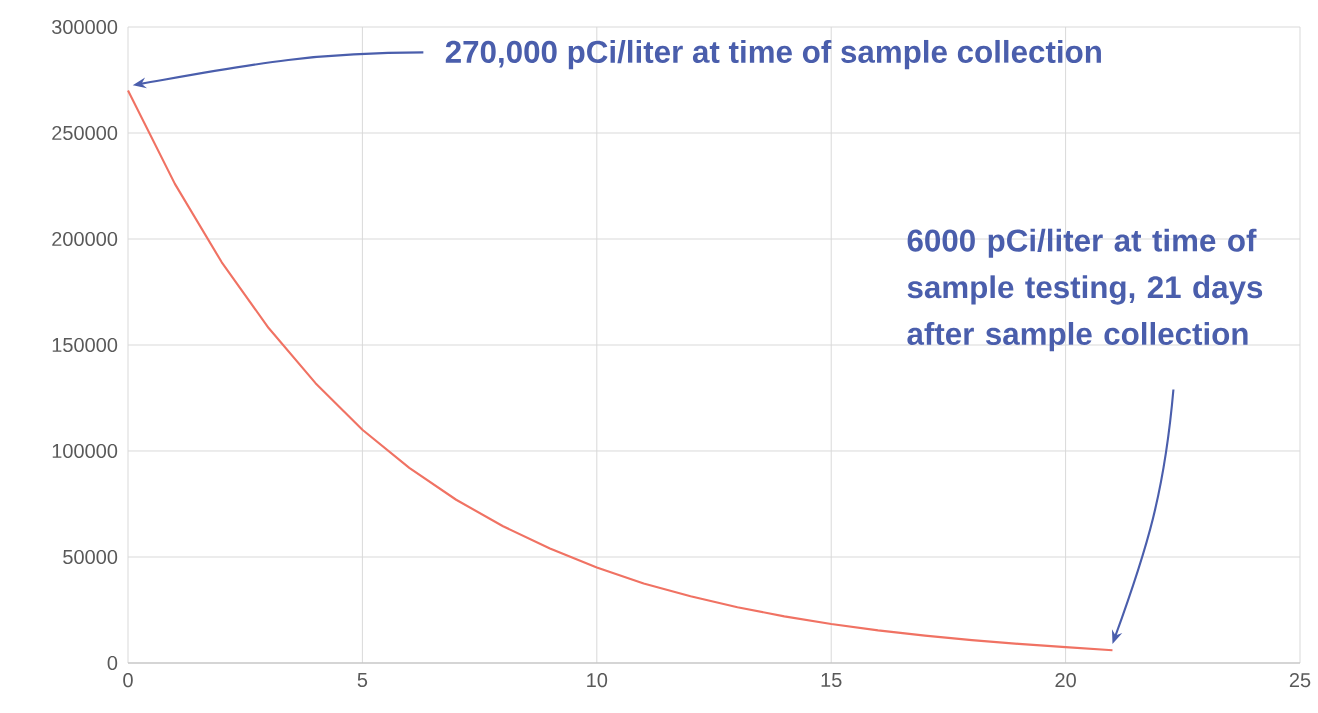 The height and width of the screenshot is (713, 1318). What do you see at coordinates (112, 663) in the screenshot?
I see `y-tick-label: 0` at bounding box center [112, 663].